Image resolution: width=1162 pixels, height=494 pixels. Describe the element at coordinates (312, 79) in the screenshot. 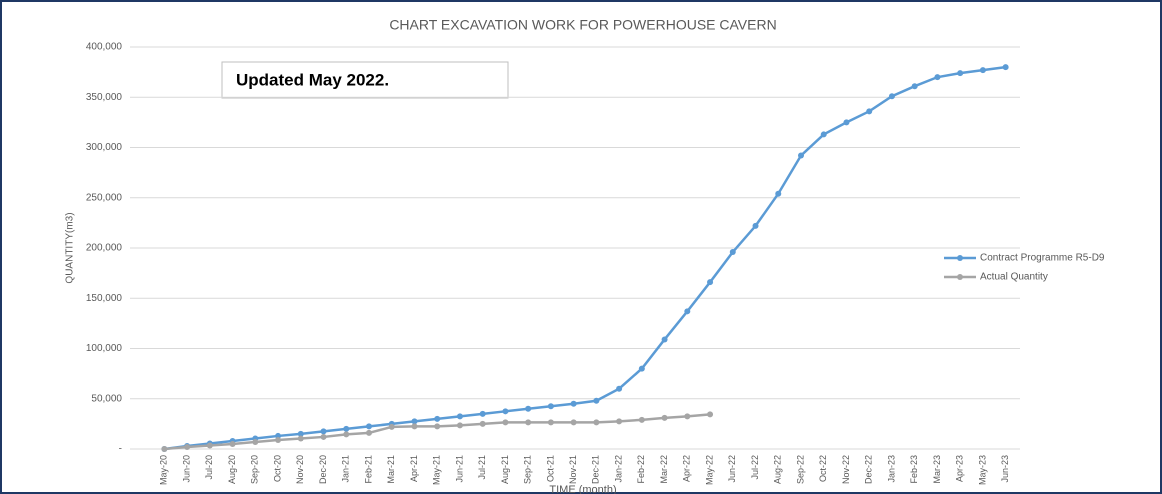

I see `annotation: Updated May 2022.` at that location.